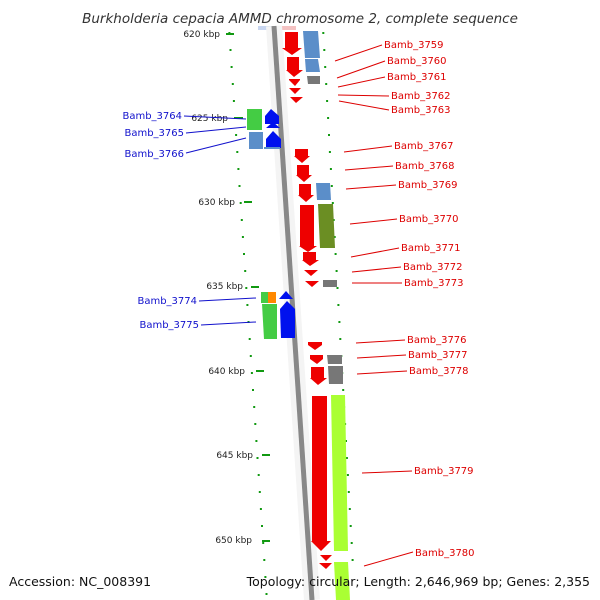 This screenshot has width=600, height=600. I want to click on tick-label-625: 625 kbp, so click(209, 119).